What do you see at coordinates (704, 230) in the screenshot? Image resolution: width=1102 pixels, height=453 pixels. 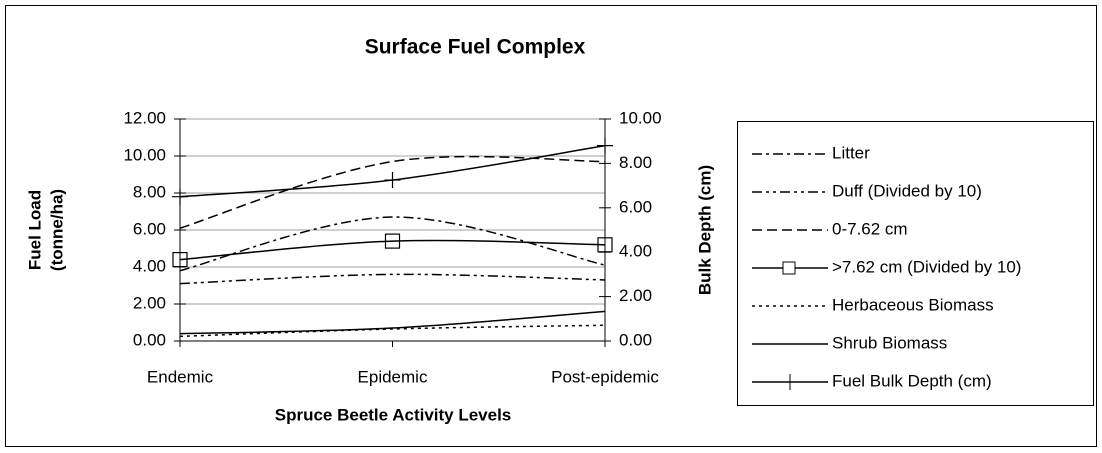 I see `y2-axis-title: Bulk Depth (cm)` at bounding box center [704, 230].